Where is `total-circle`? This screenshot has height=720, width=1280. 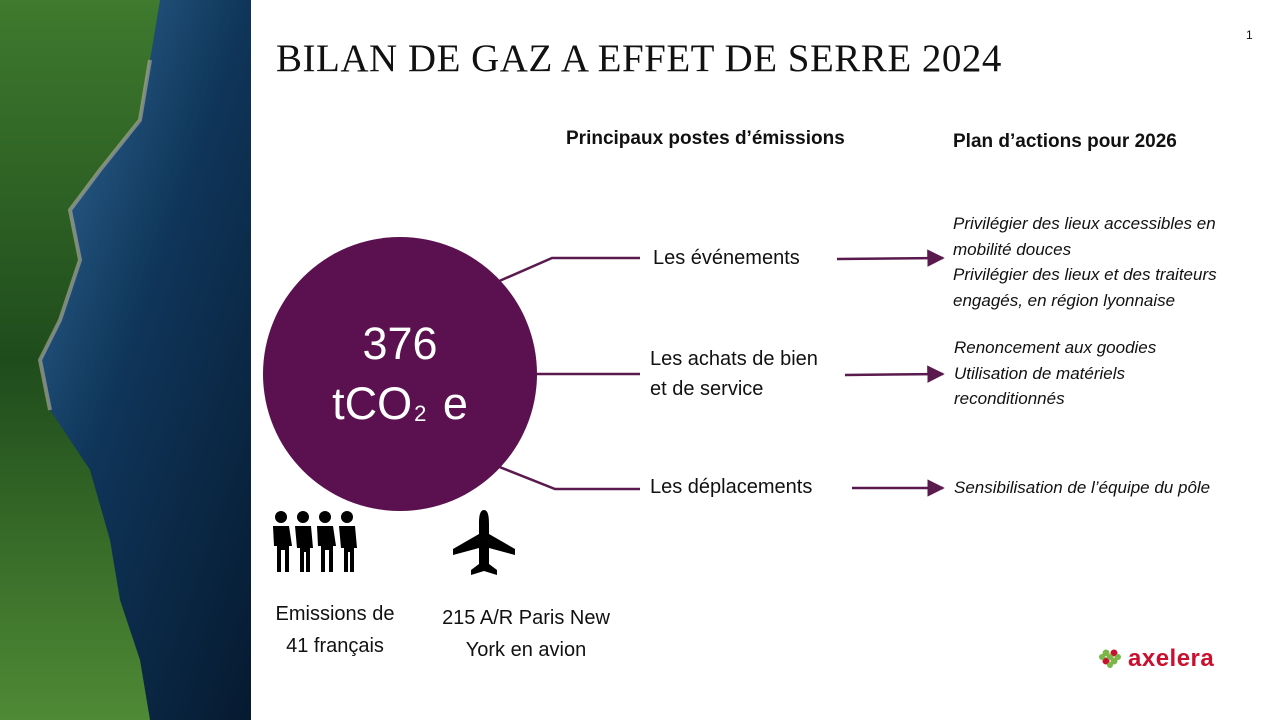
total-circle is located at coordinates (400, 374).